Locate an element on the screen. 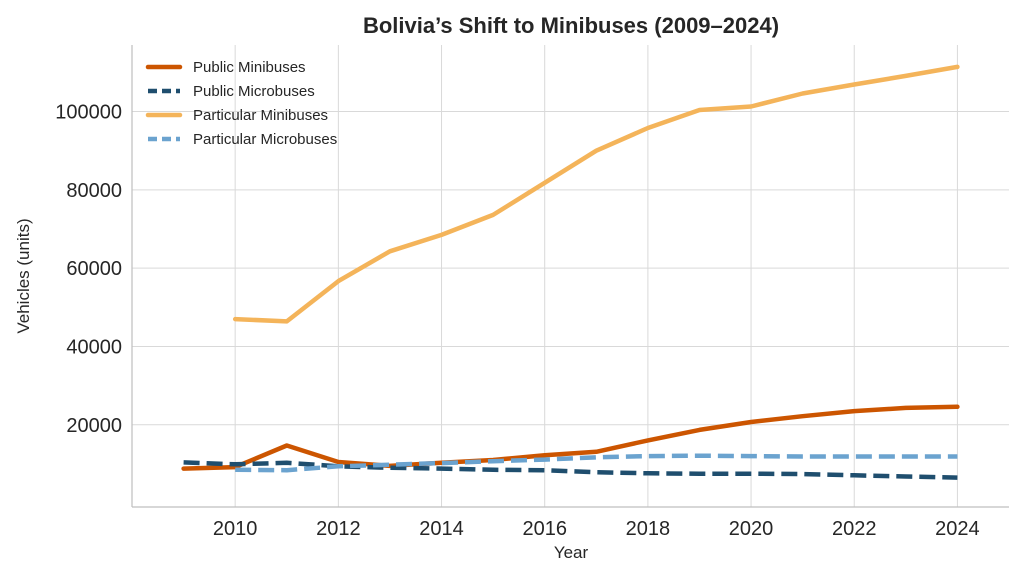 Image resolution: width=1024 pixels, height=579 pixels. x-tick-label: 2016 is located at coordinates (544, 529).